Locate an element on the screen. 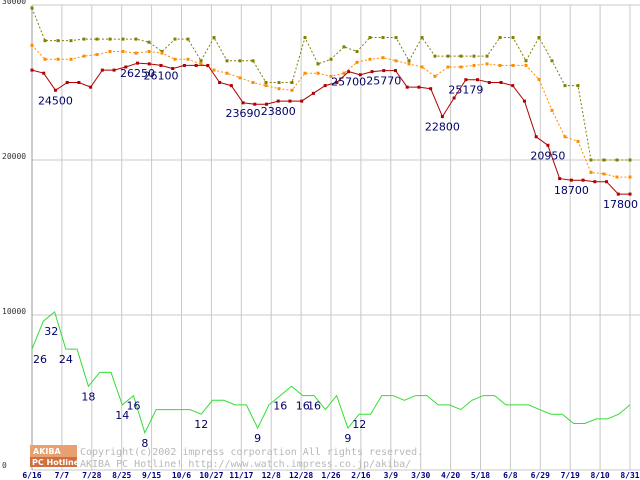 This screenshot has width=640, height=480. x-tick-label: 12/8 is located at coordinates (271, 475).